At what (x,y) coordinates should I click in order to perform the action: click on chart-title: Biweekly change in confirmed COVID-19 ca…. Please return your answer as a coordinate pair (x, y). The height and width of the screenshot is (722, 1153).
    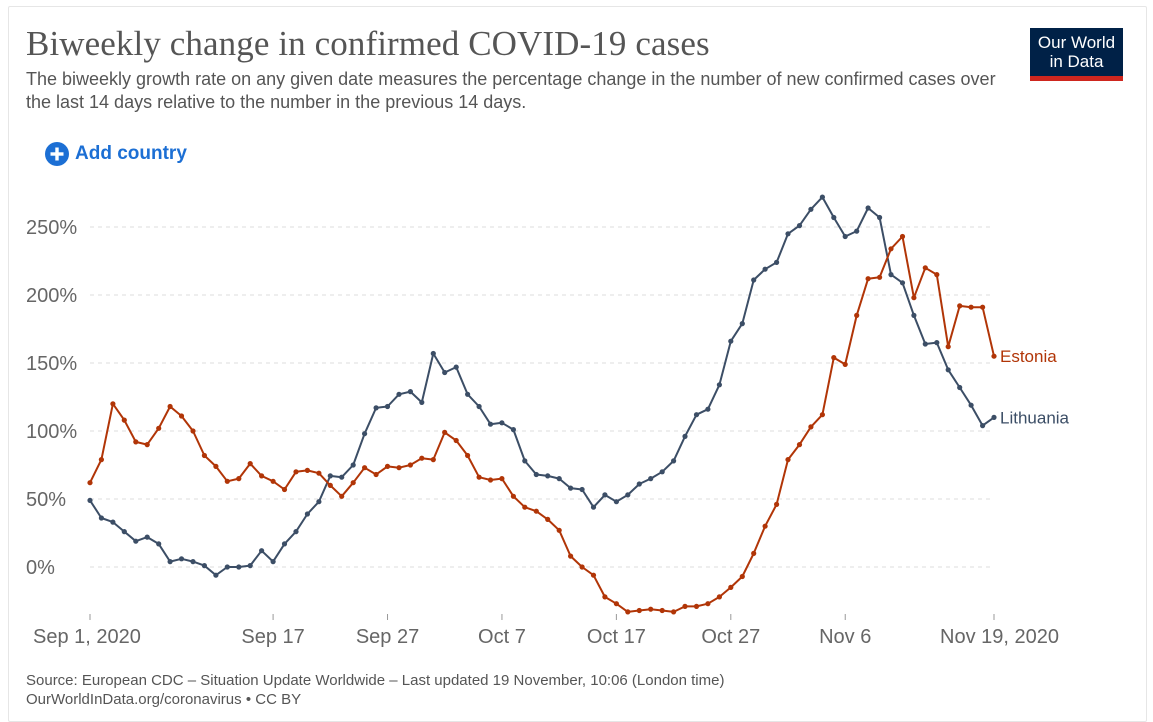
    Looking at the image, I should click on (368, 43).